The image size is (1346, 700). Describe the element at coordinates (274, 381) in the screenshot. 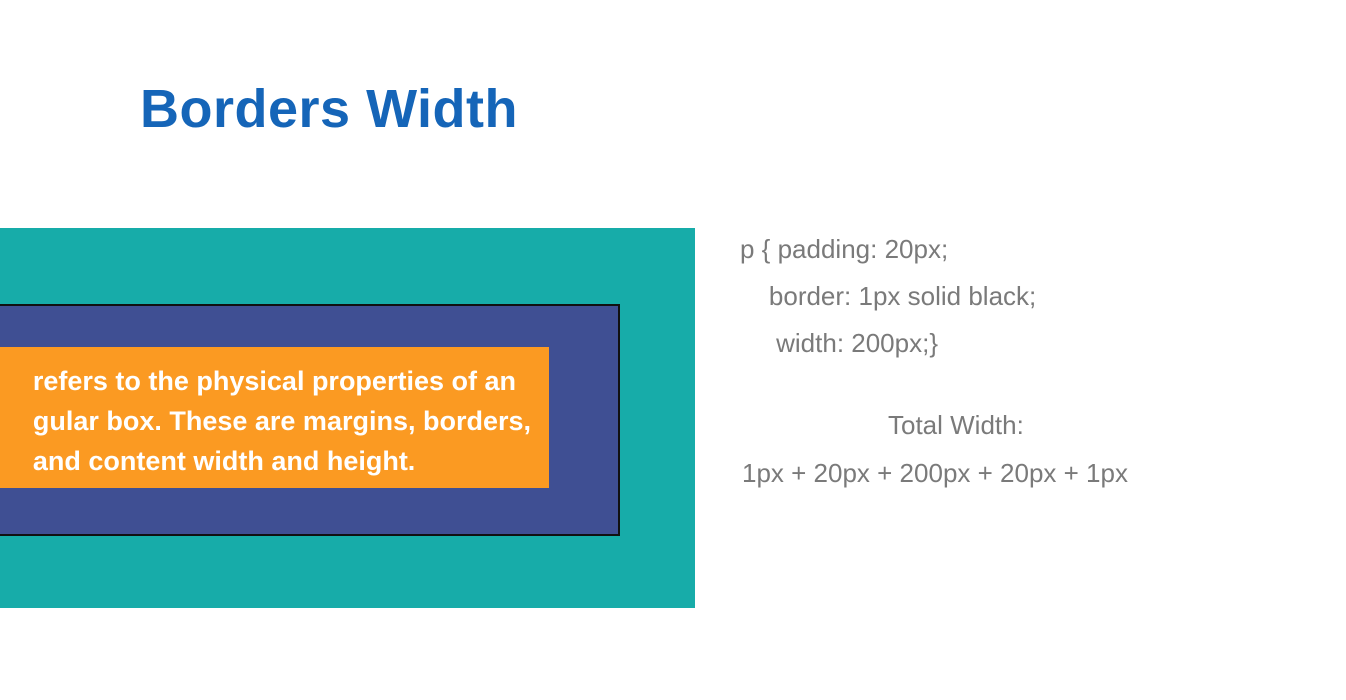

I see `content-text-line: refers to the physical properties of an` at that location.